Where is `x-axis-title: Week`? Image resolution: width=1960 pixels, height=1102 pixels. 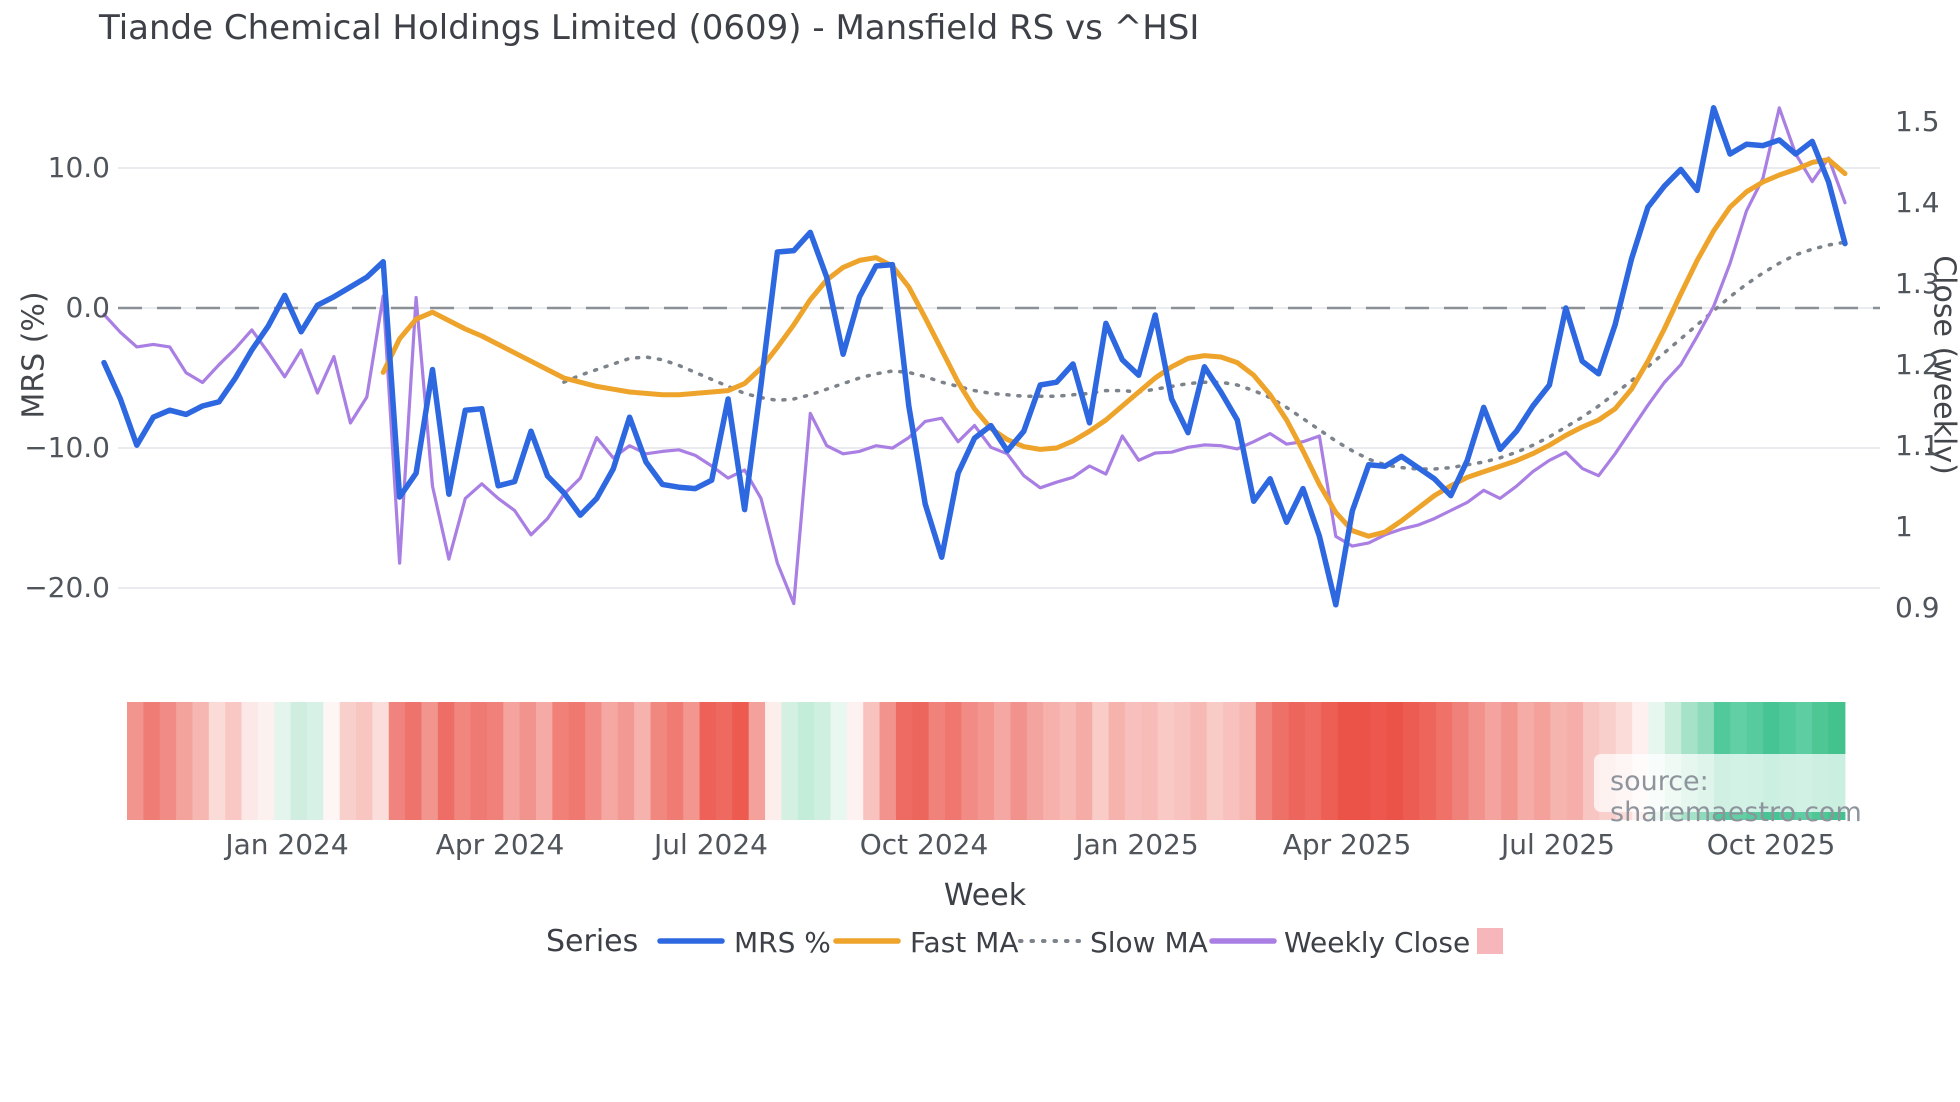
x-axis-title: Week is located at coordinates (985, 895).